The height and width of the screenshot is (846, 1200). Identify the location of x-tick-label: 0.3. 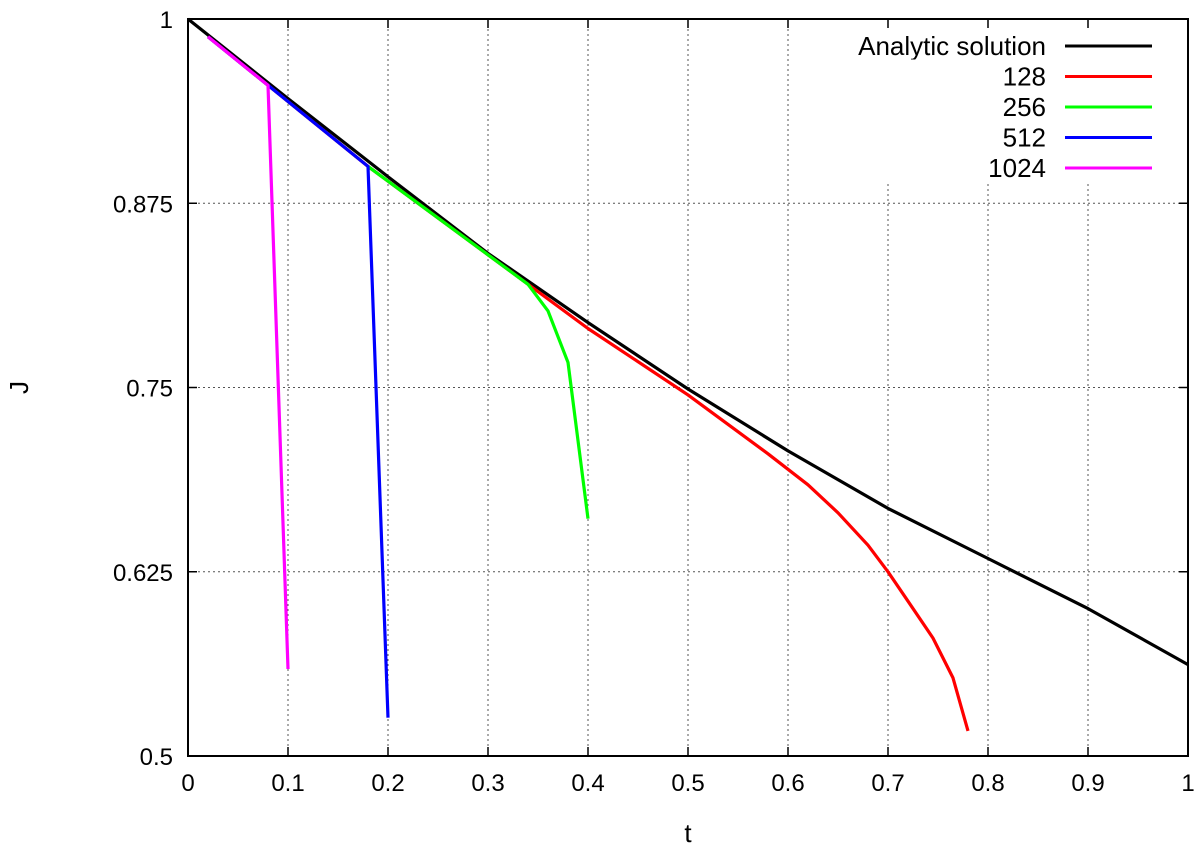
(487, 783).